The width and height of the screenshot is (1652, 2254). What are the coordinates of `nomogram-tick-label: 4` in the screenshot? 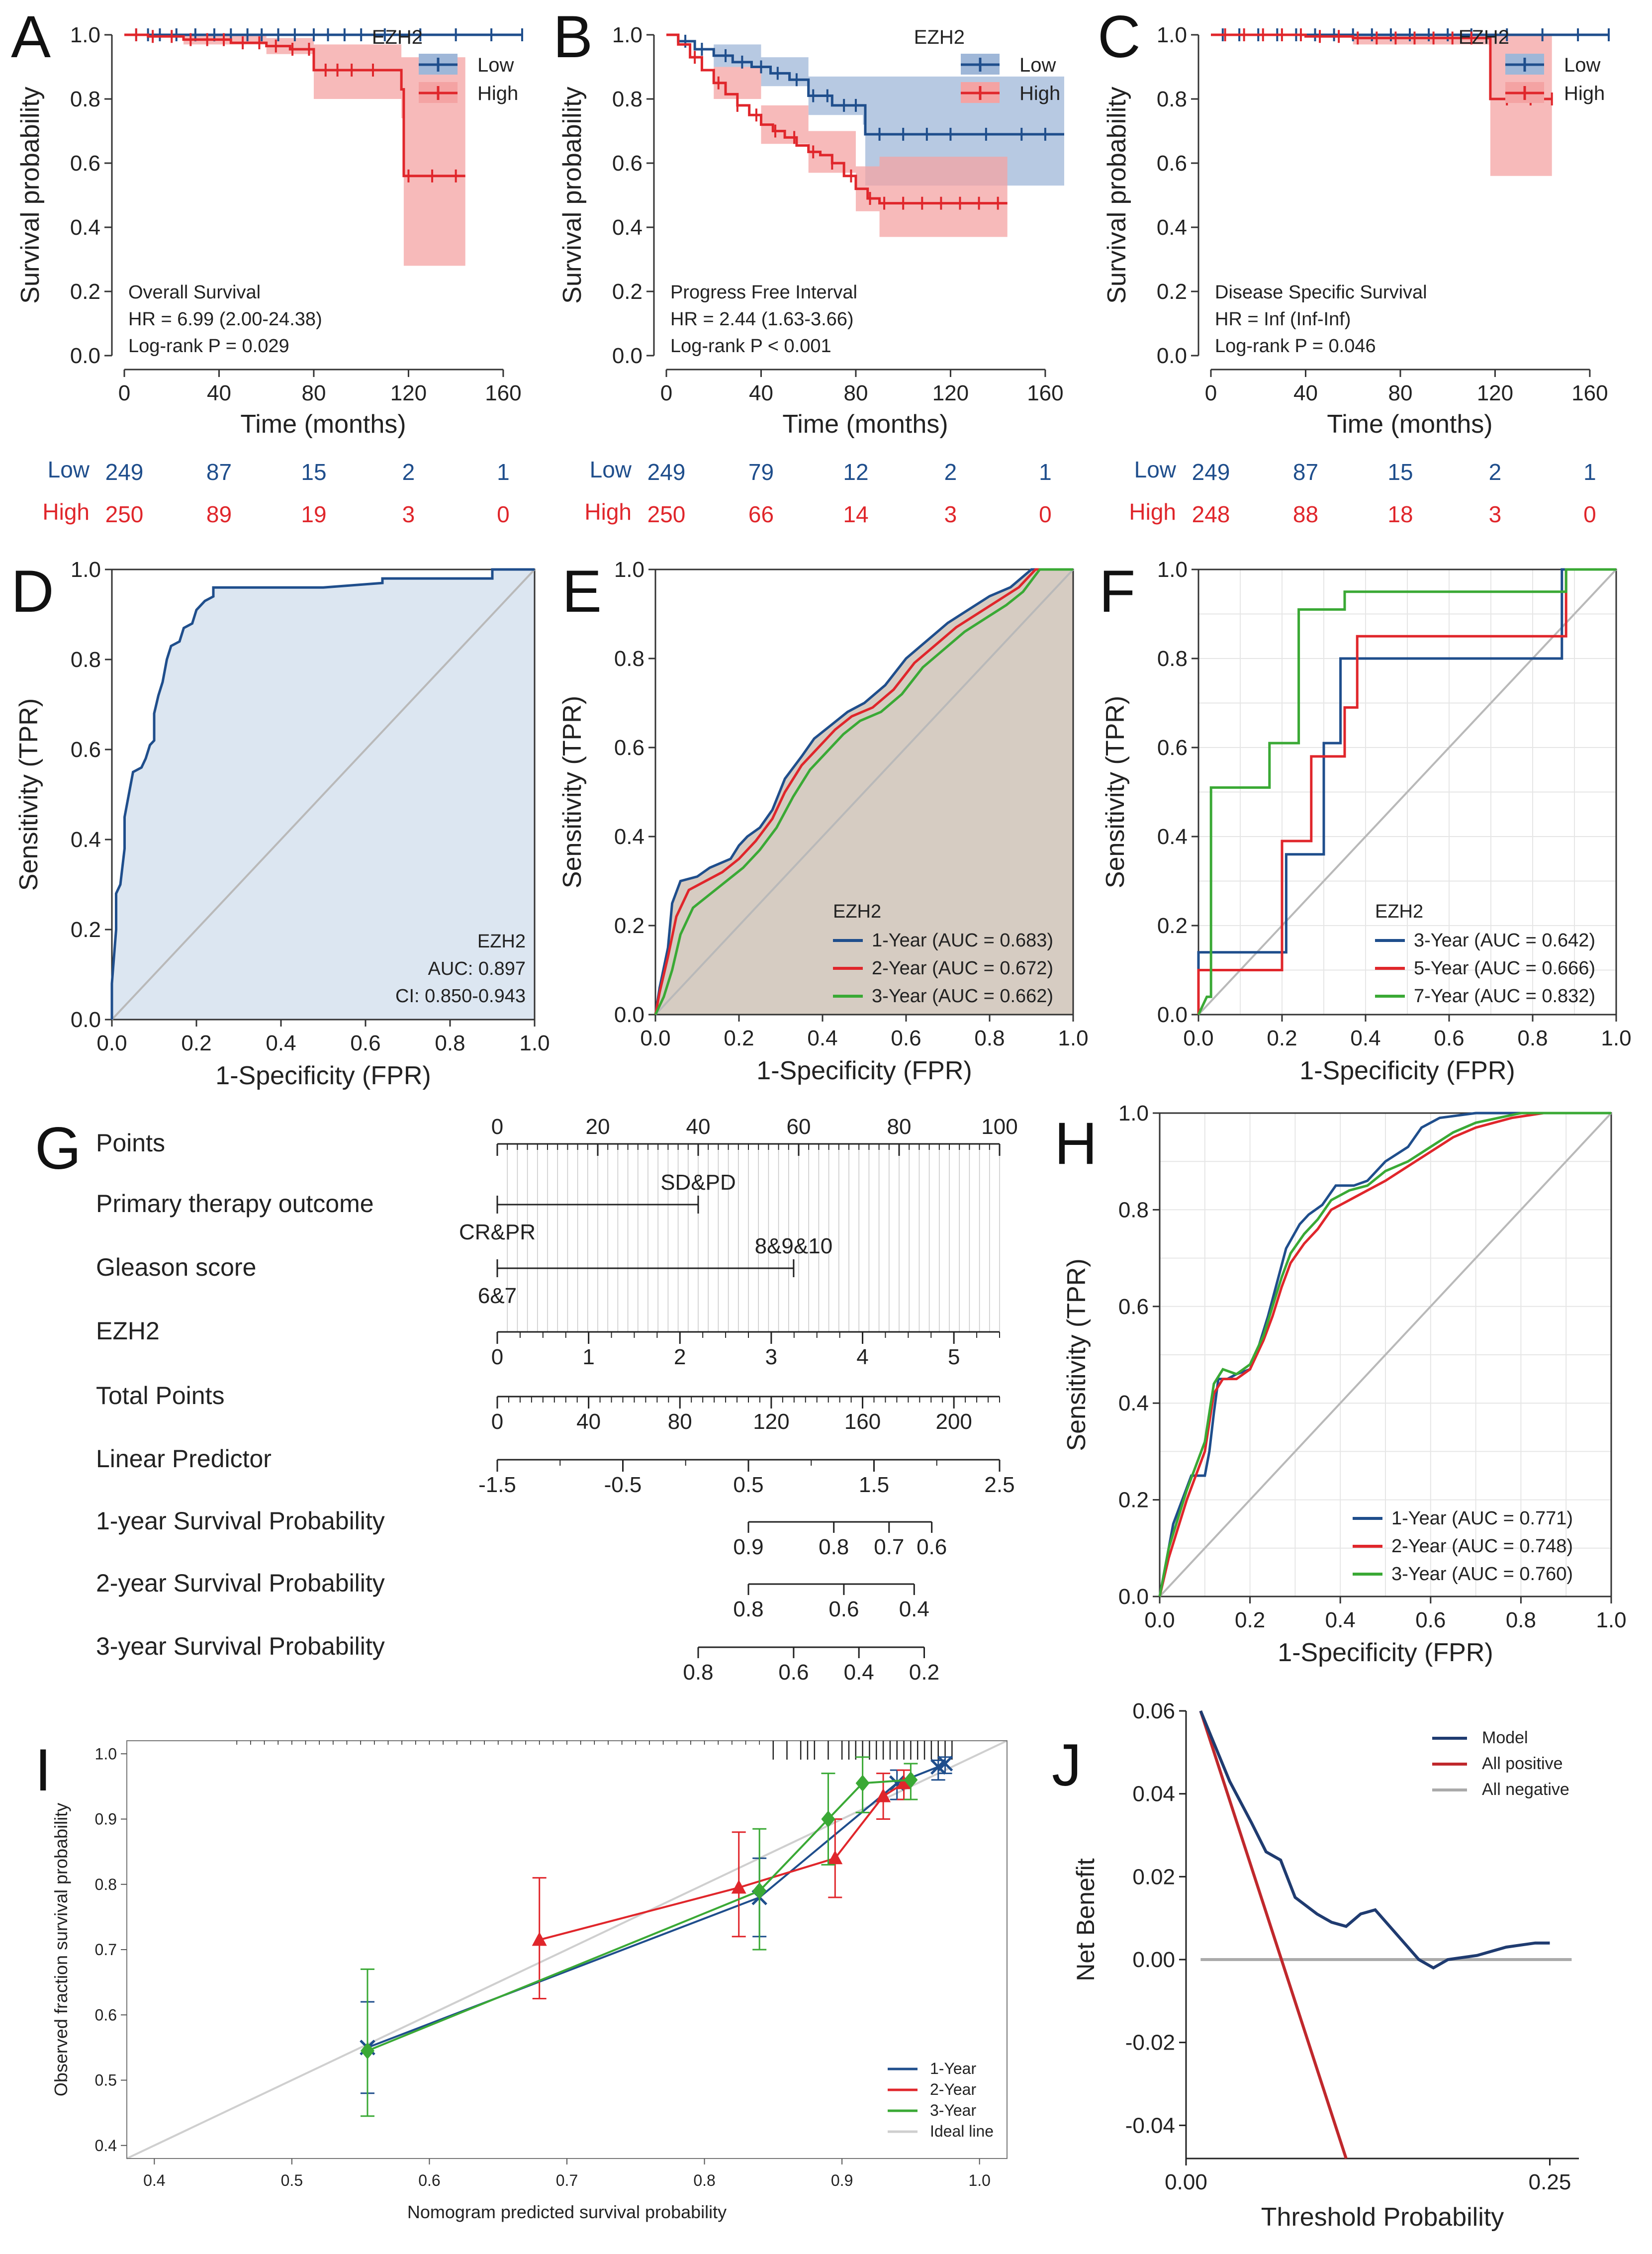 It's located at (862, 1357).